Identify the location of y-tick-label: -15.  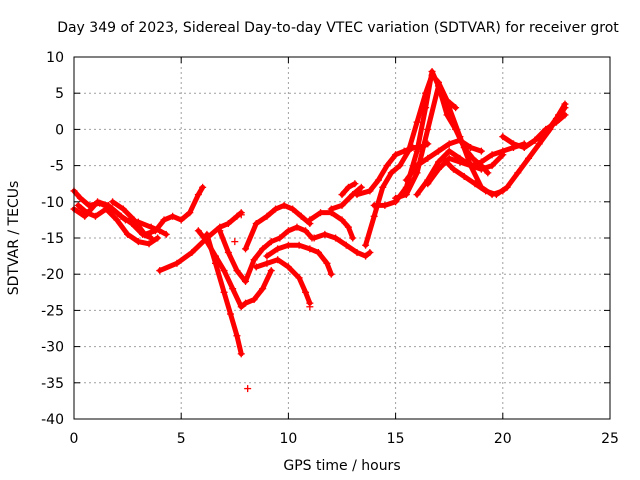
(52, 239).